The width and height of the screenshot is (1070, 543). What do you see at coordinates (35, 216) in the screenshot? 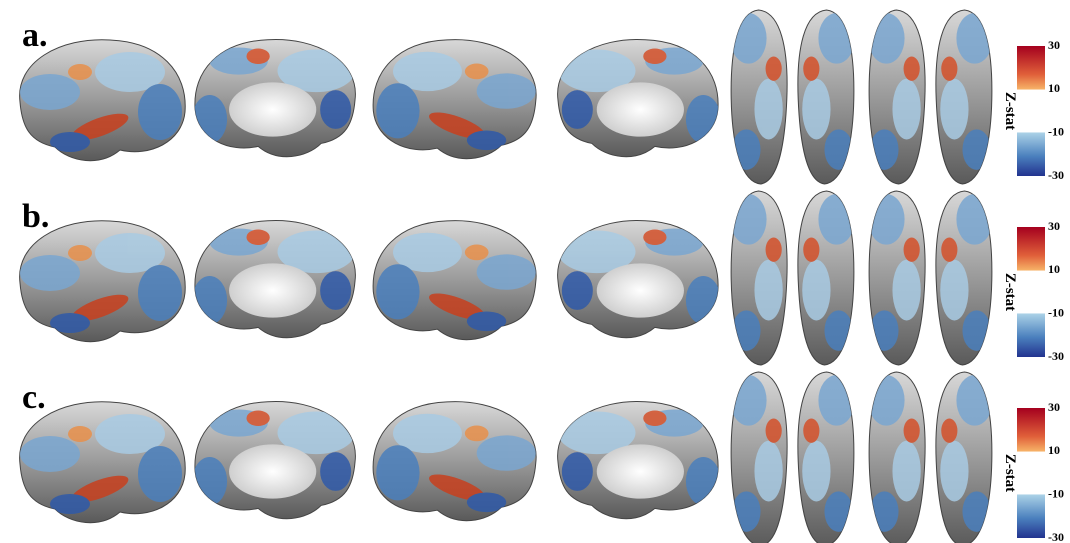
I see `panel-label: b.` at bounding box center [35, 216].